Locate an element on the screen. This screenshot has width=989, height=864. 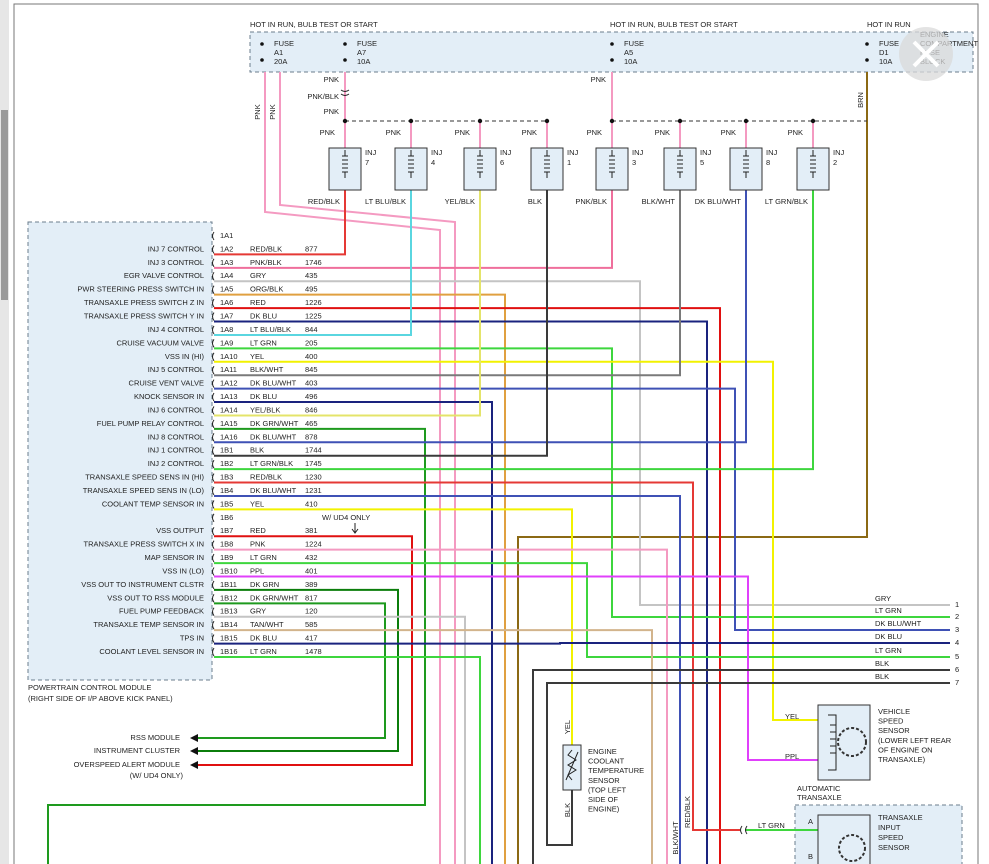
circuit-number: 877 is located at coordinates (311, 248).